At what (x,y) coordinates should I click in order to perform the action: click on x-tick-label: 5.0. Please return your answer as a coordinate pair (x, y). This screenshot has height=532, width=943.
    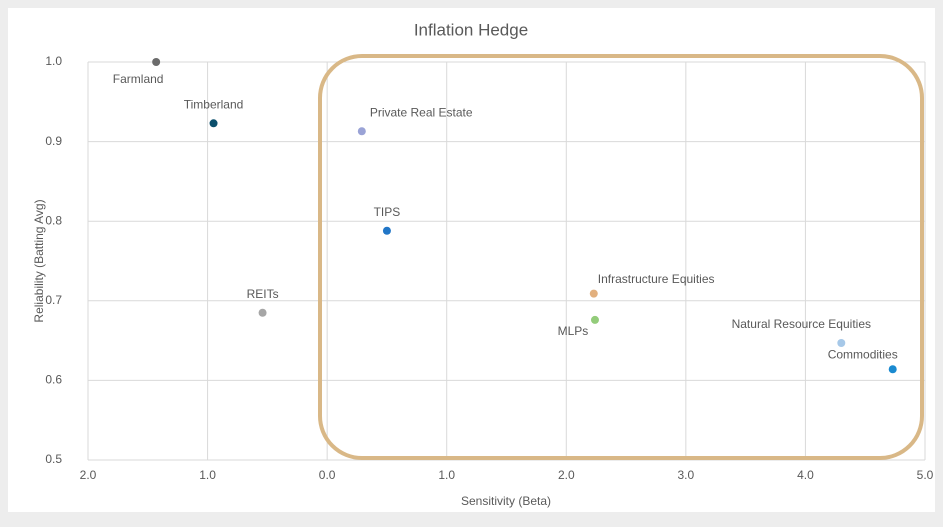
    Looking at the image, I should click on (925, 475).